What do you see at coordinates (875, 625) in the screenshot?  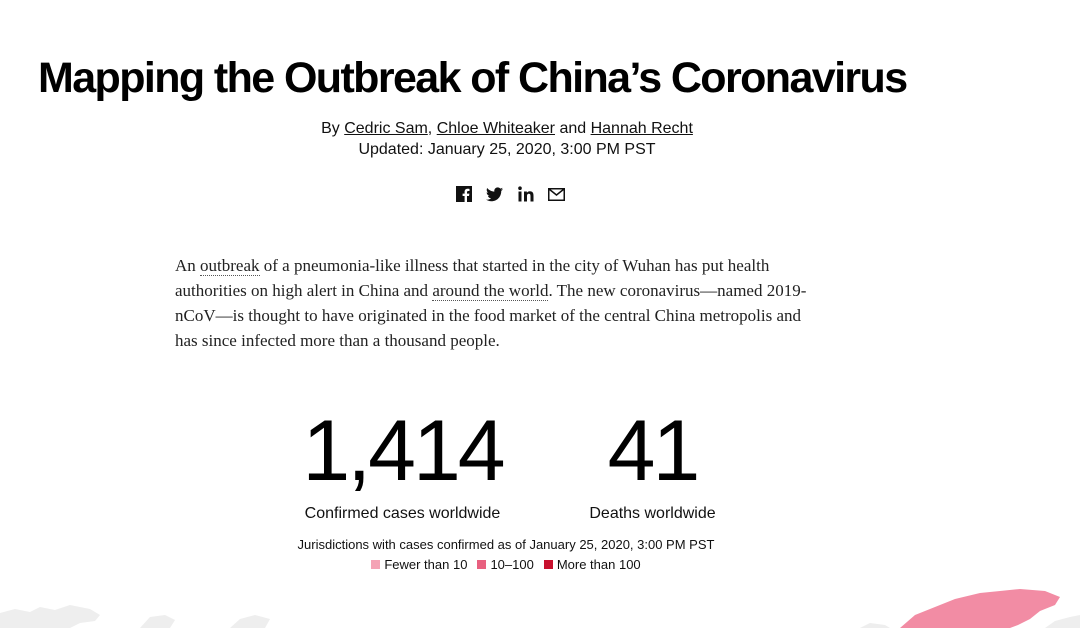 I see `map-land-east` at bounding box center [875, 625].